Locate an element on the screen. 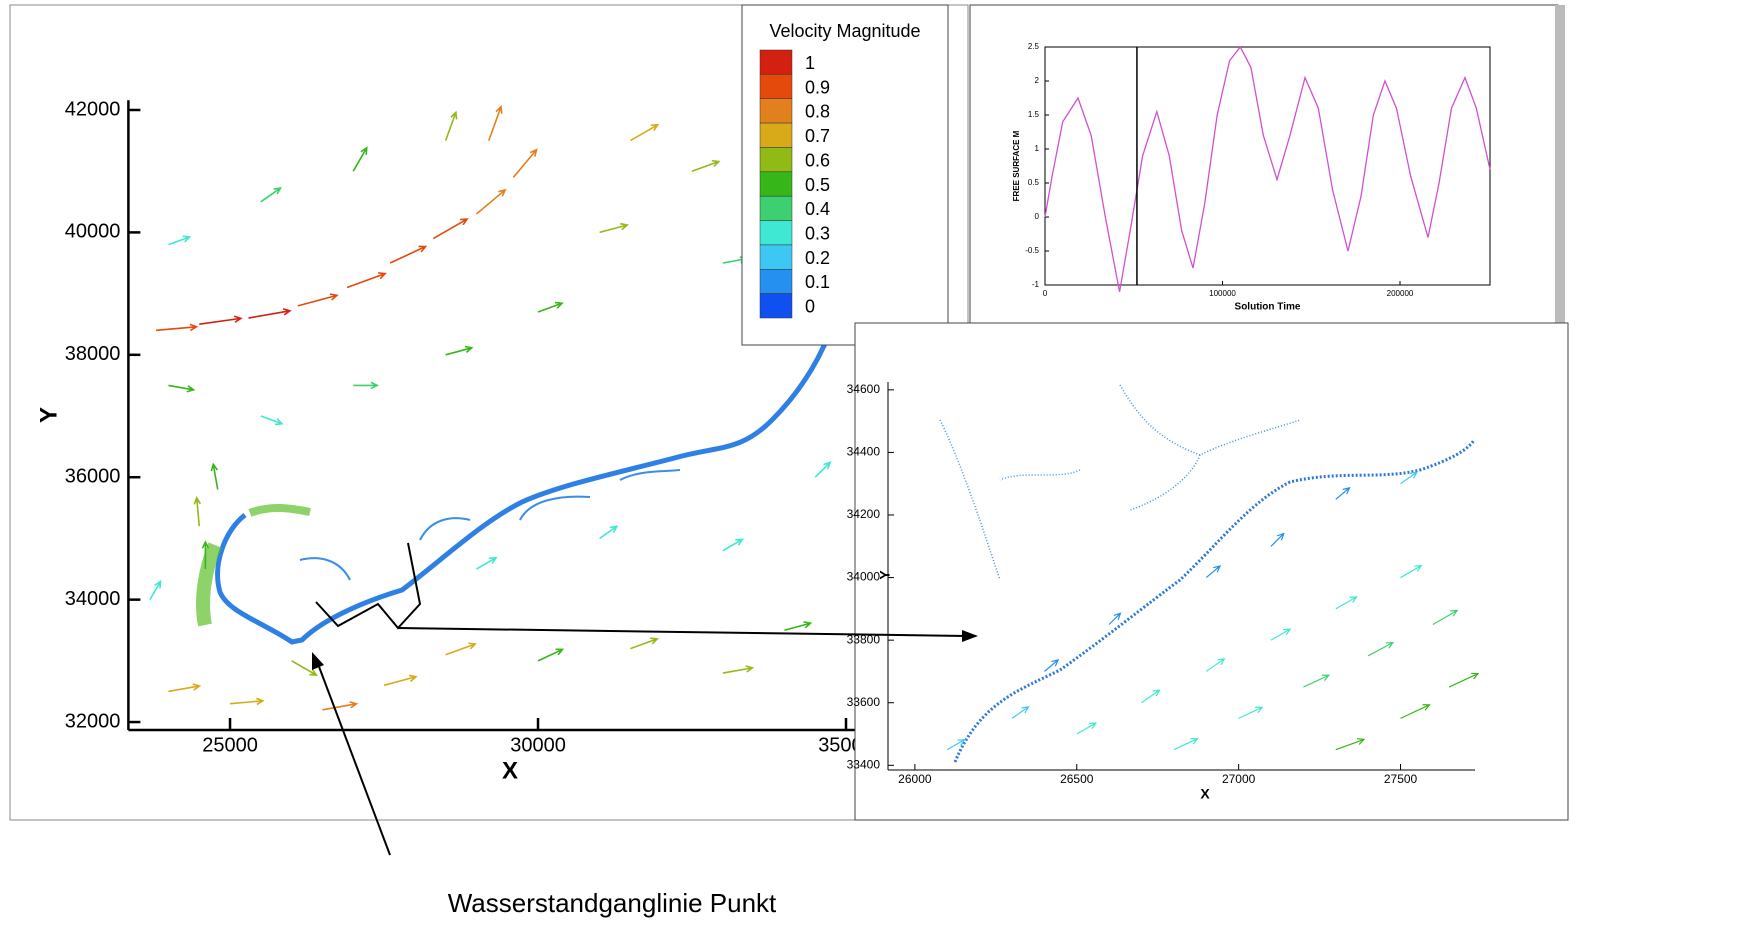  timeseries-panel is located at coordinates (1264, 164).